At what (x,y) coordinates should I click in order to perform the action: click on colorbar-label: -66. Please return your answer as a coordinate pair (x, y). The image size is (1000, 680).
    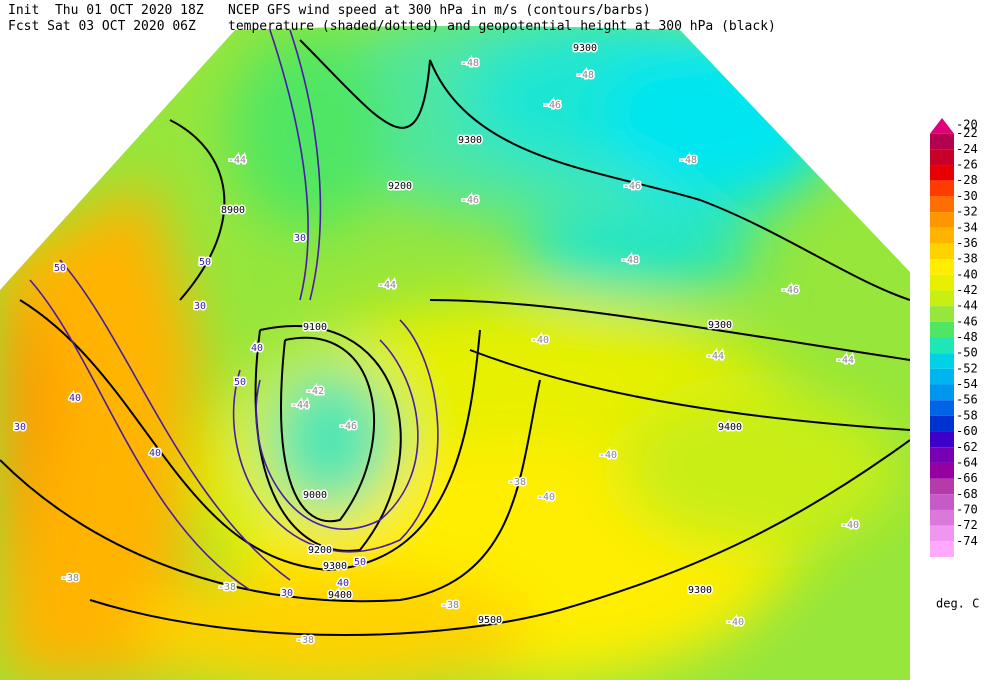
    Looking at the image, I should click on (967, 478).